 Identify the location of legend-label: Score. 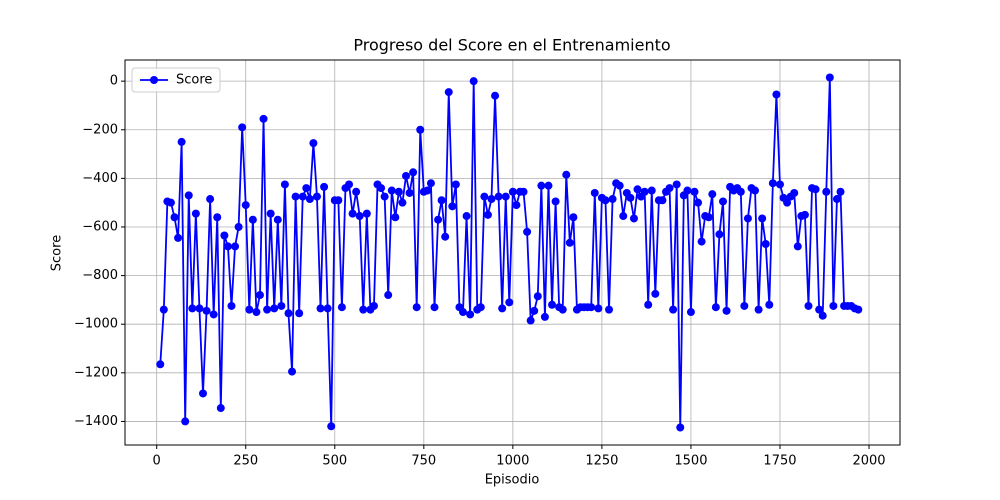
(194, 80).